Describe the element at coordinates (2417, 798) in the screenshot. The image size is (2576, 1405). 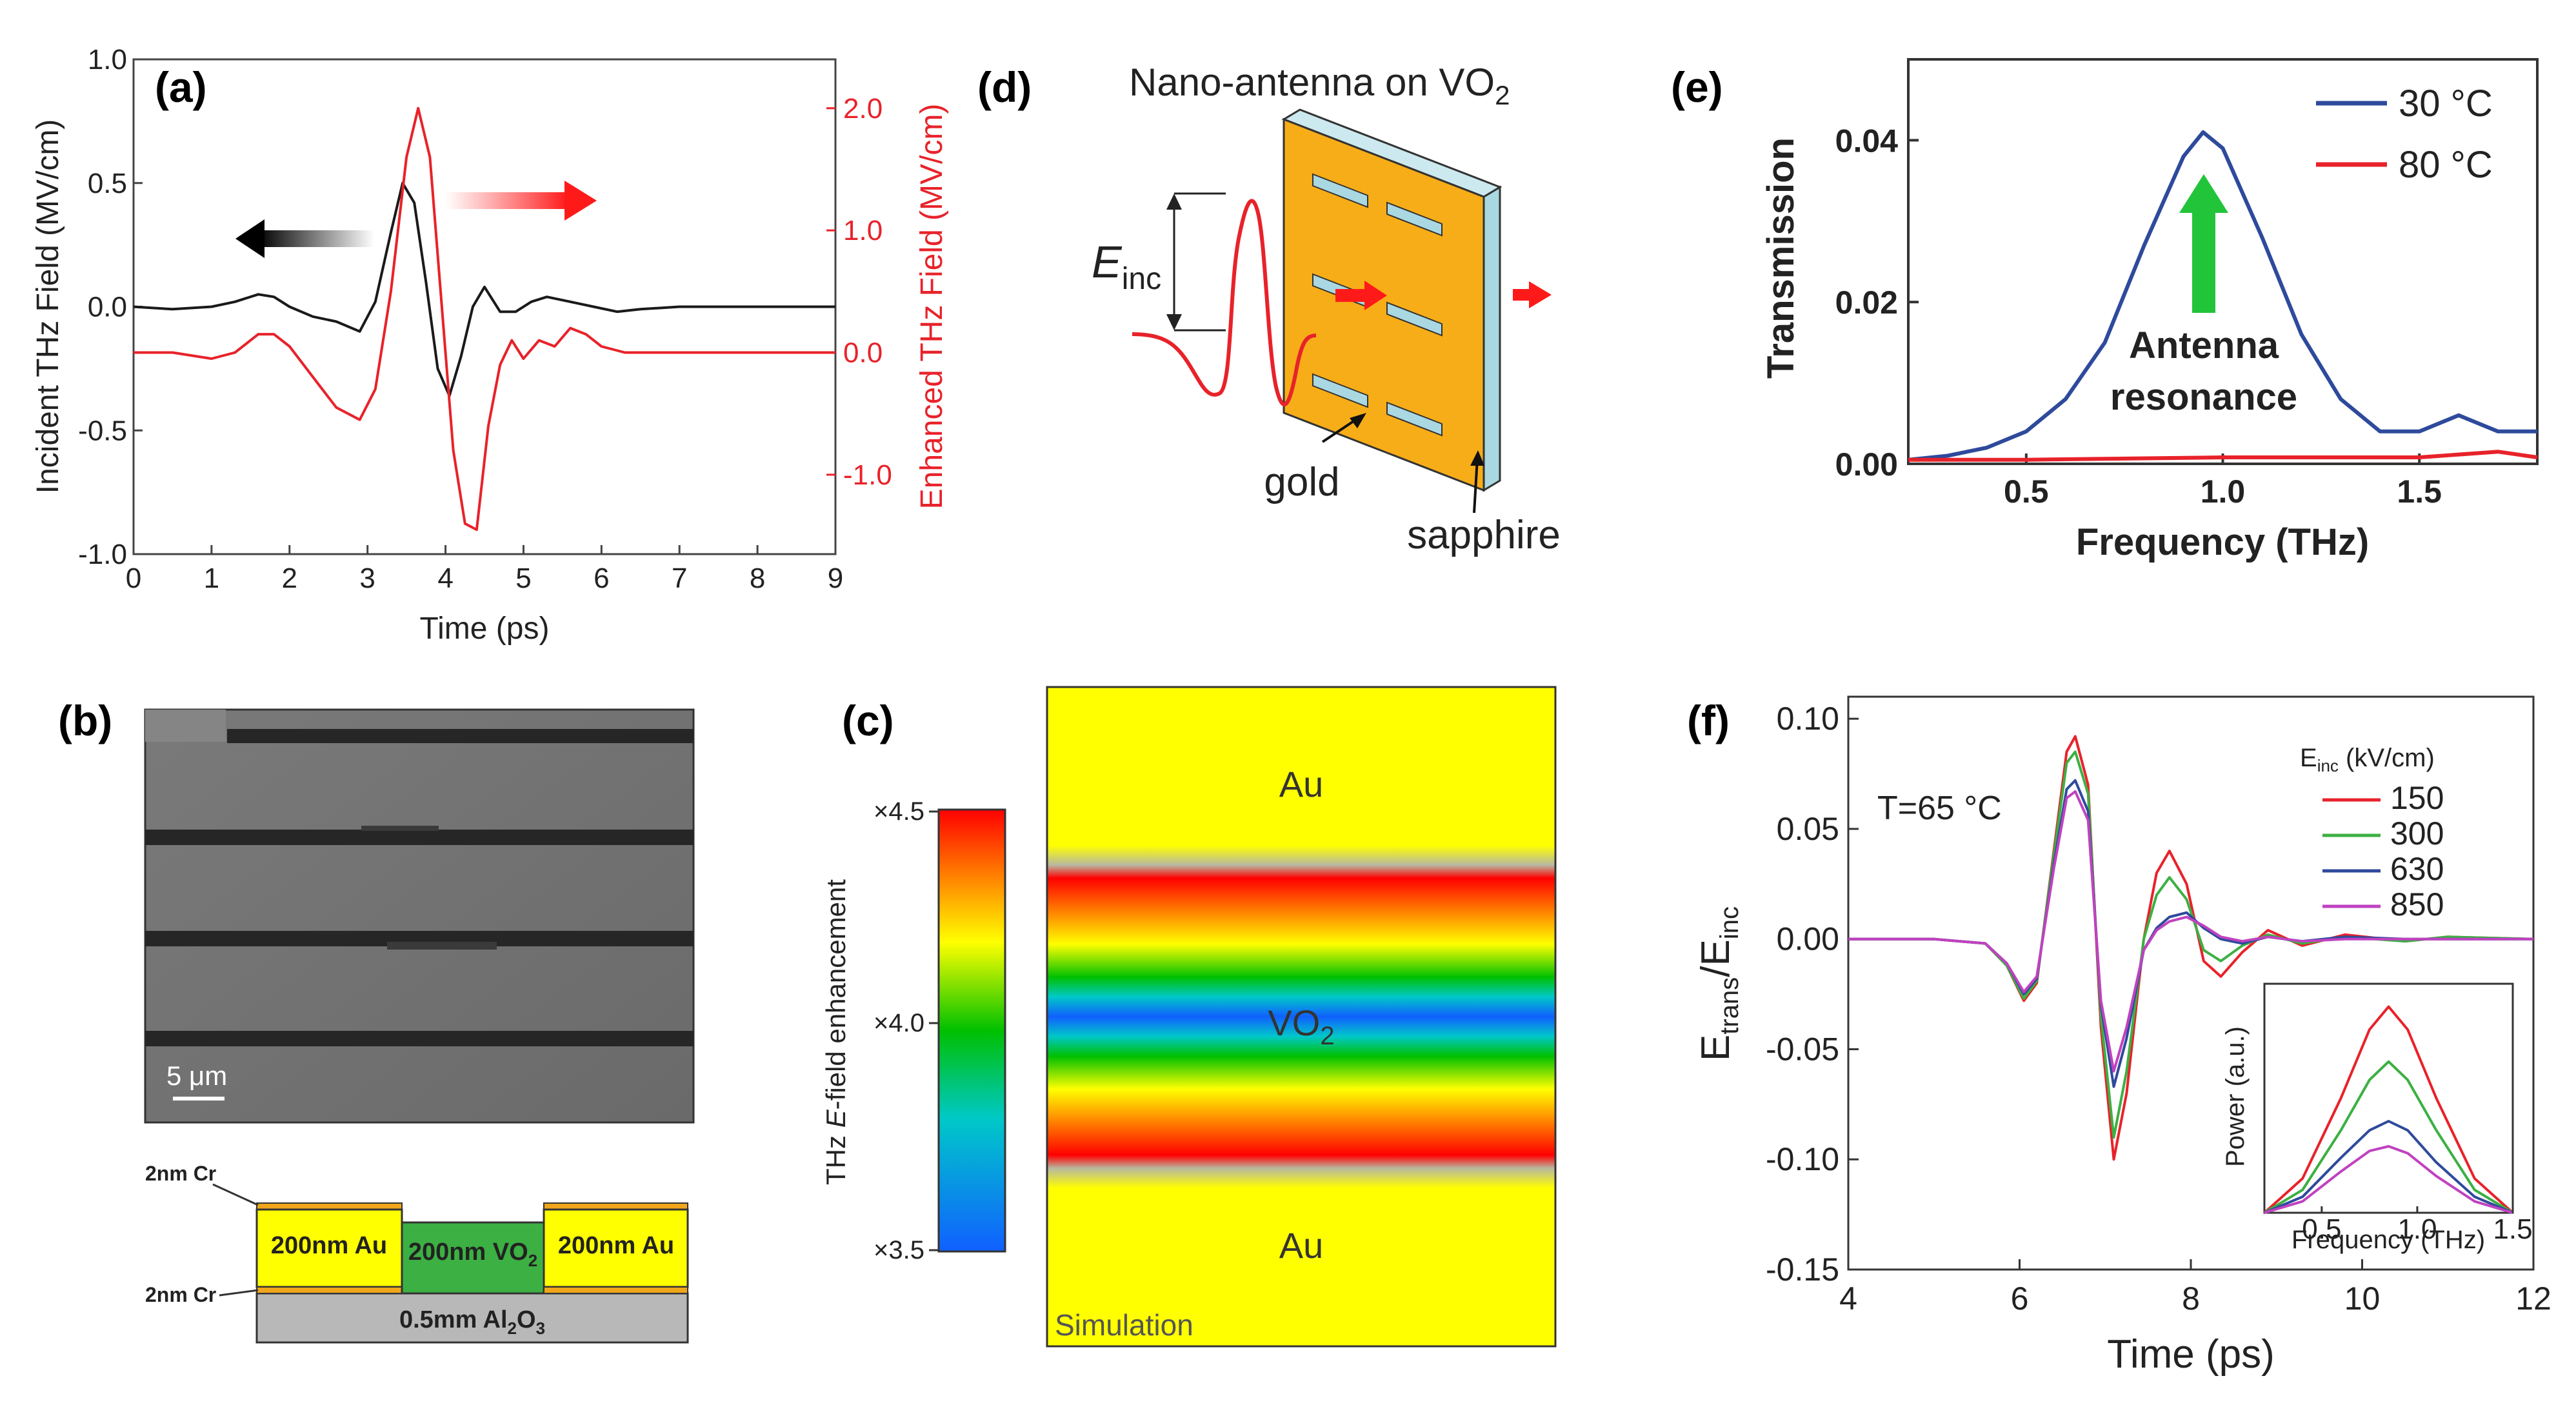
I see `legend-text-150: 150` at that location.